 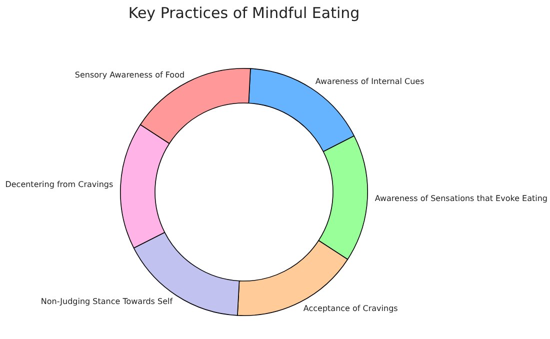 What do you see at coordinates (106, 301) in the screenshot?
I see `slice-label: Non-Judging Stance Towards Self` at bounding box center [106, 301].